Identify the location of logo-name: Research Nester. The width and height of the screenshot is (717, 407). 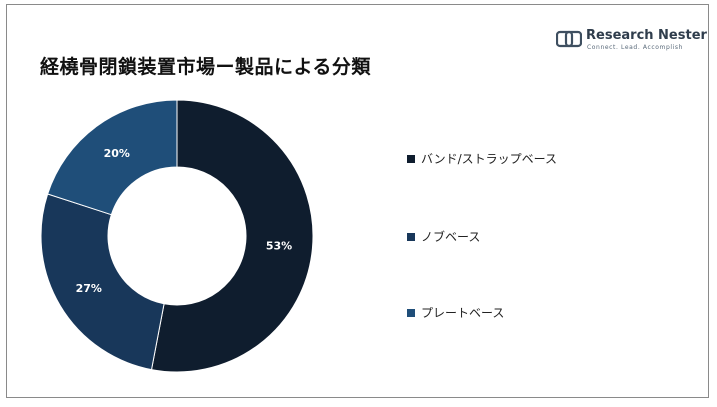
(646, 35).